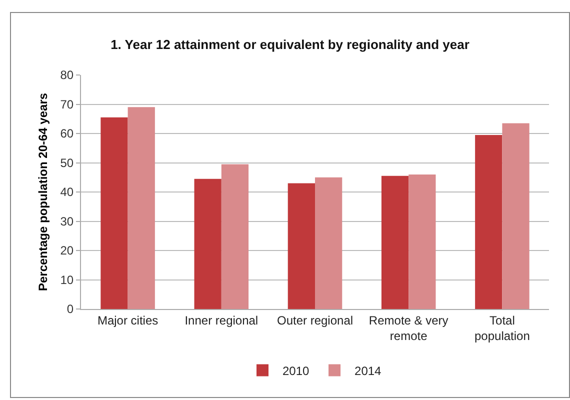  Describe the element at coordinates (67, 192) in the screenshot. I see `y-tick-label: 40` at that location.